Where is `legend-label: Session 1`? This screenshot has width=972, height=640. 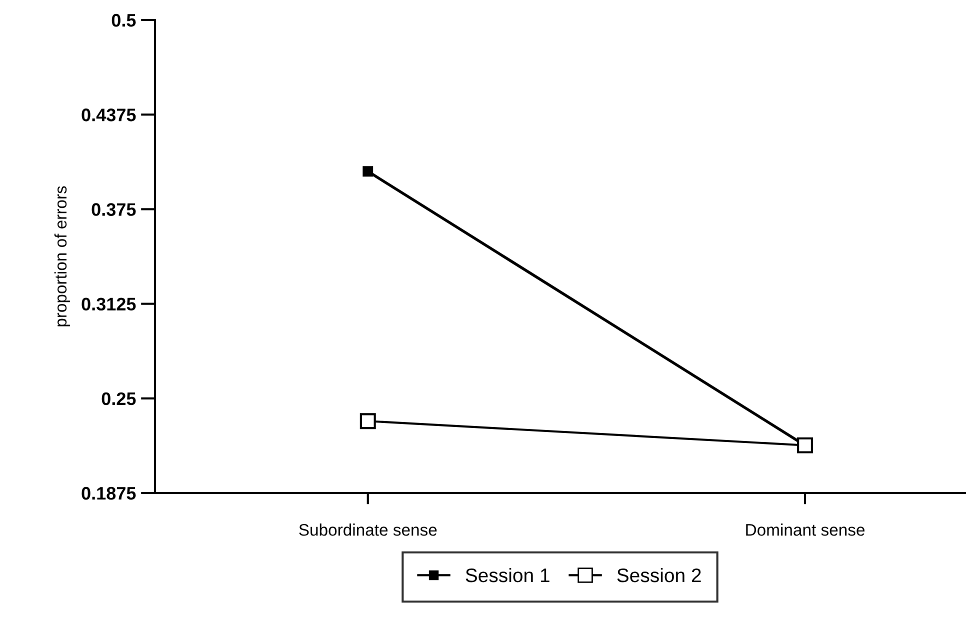 legend-label: Session 1 is located at coordinates (508, 575).